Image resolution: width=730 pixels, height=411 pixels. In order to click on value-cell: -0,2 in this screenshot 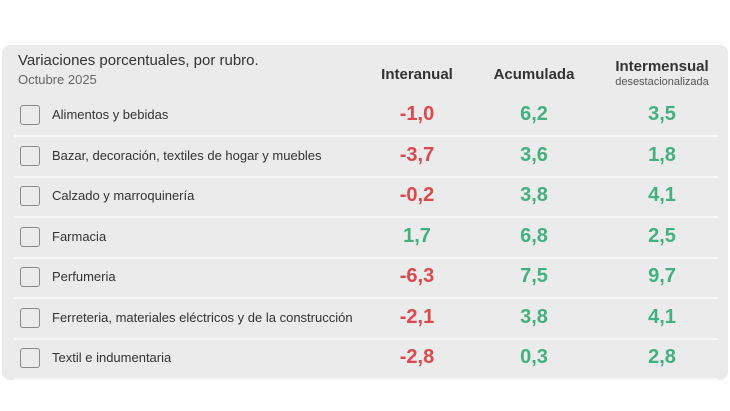, I will do `click(417, 195)`.